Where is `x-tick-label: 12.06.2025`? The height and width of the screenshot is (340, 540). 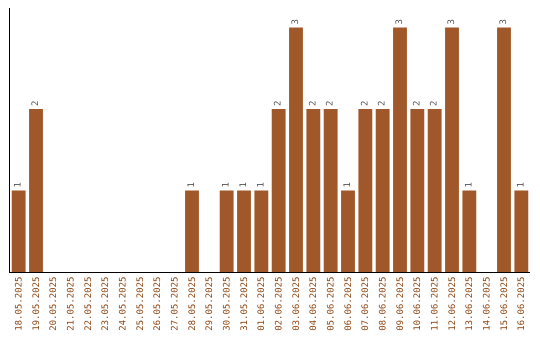
x-tick-label: 12.06.2025 is located at coordinates (453, 303).